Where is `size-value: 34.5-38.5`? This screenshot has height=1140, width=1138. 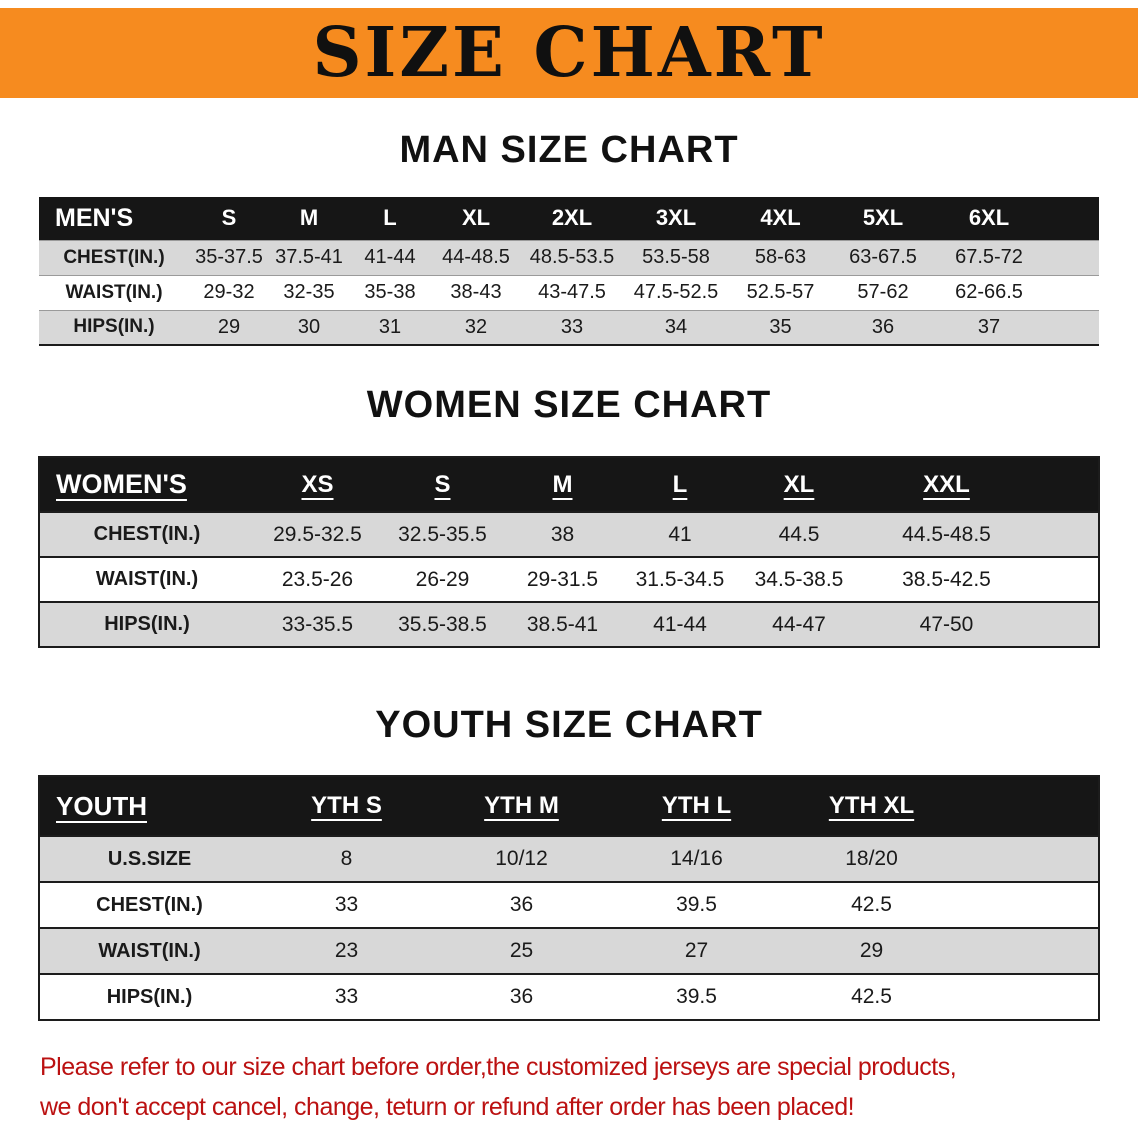
size-value: 34.5-38.5 is located at coordinates (799, 579).